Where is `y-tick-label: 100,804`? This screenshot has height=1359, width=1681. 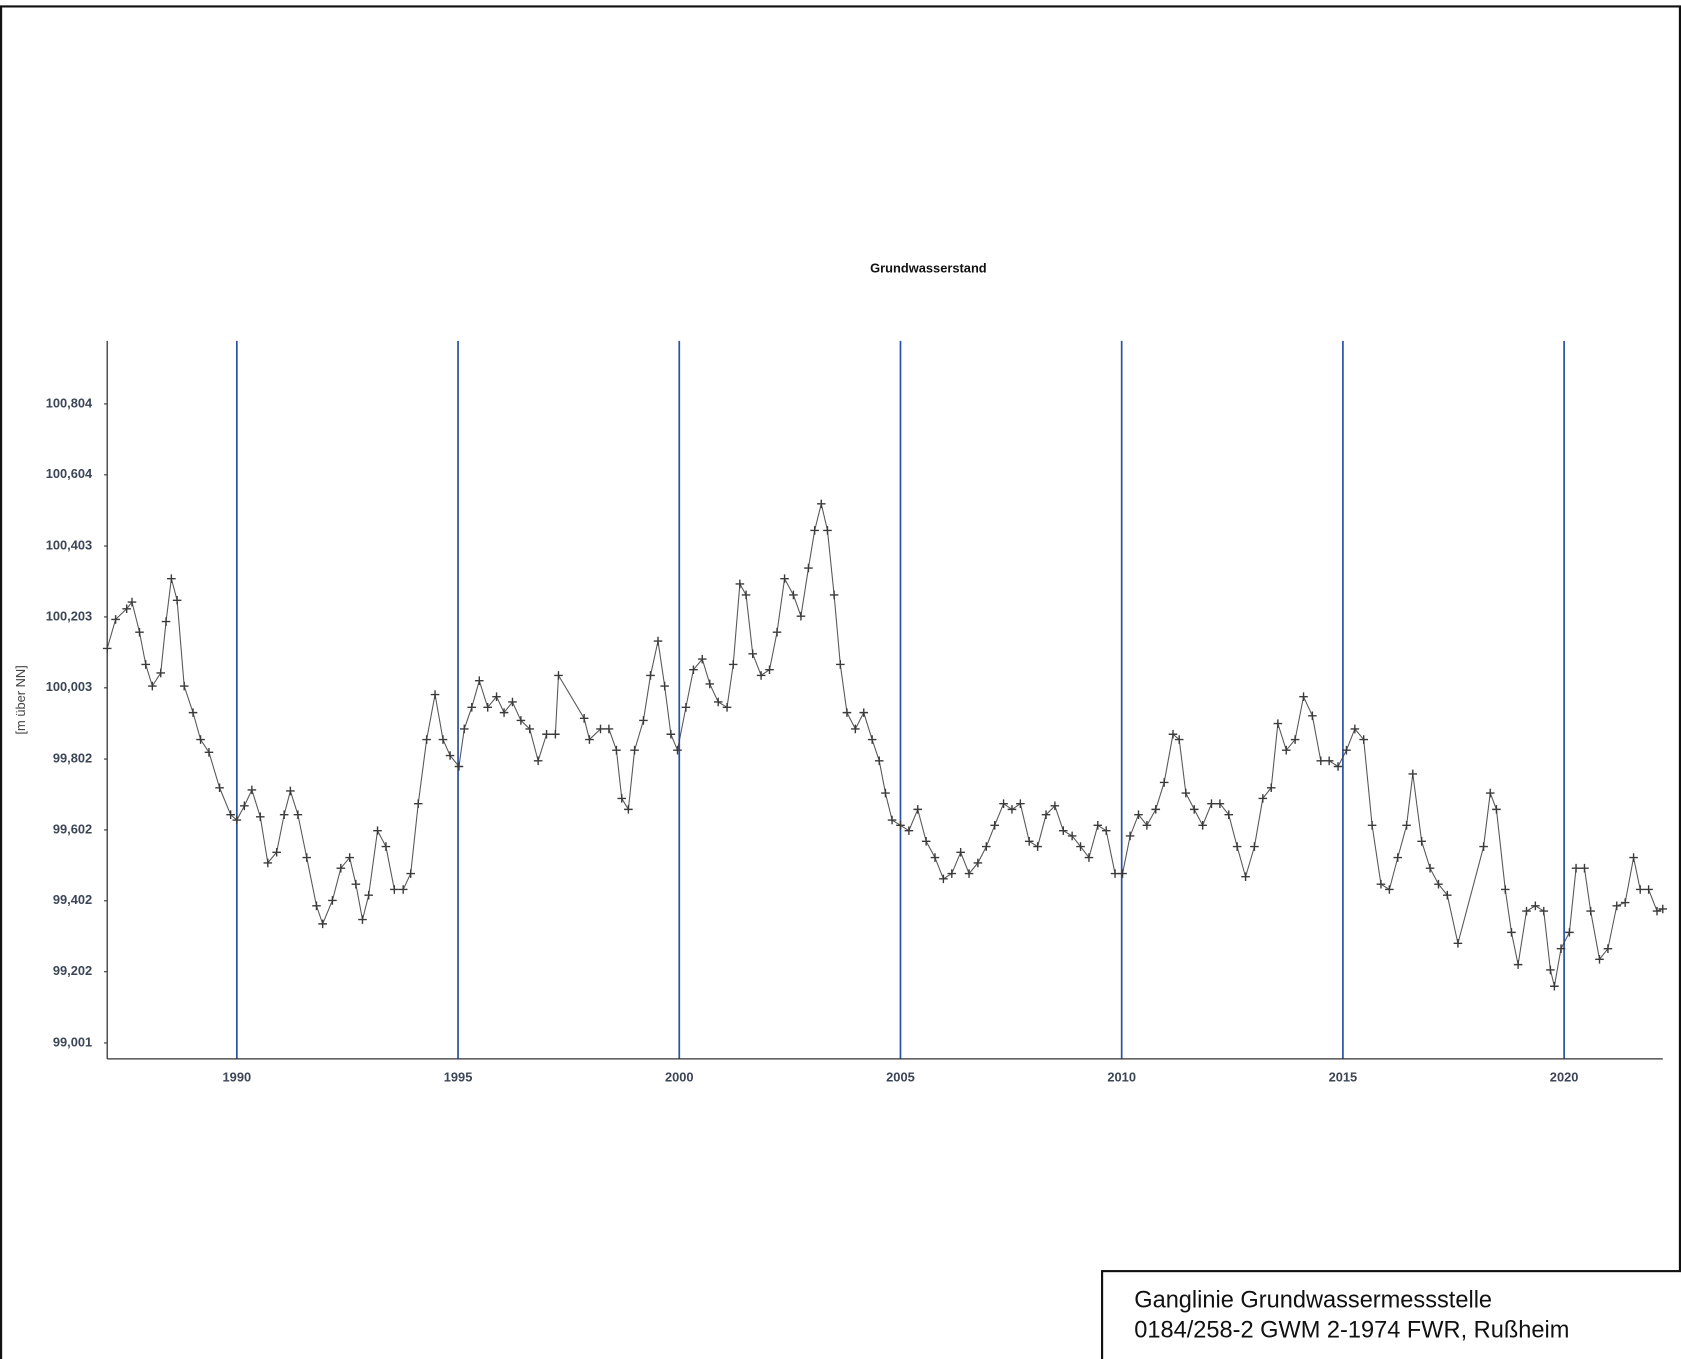 y-tick-label: 100,804 is located at coordinates (69, 402).